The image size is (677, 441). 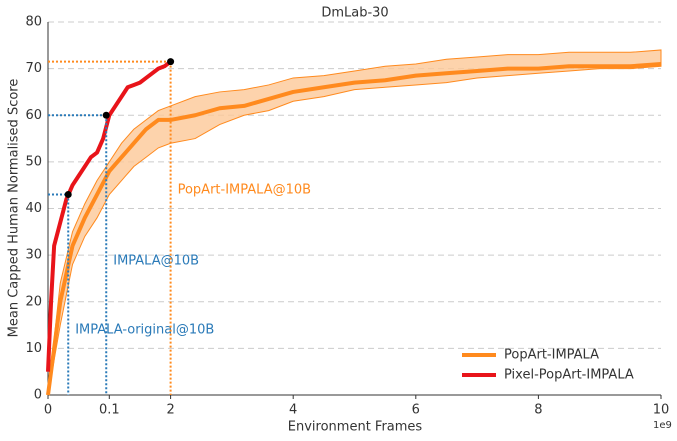 I want to click on legend-label: PopArt-IMPALA, so click(x=551, y=355).